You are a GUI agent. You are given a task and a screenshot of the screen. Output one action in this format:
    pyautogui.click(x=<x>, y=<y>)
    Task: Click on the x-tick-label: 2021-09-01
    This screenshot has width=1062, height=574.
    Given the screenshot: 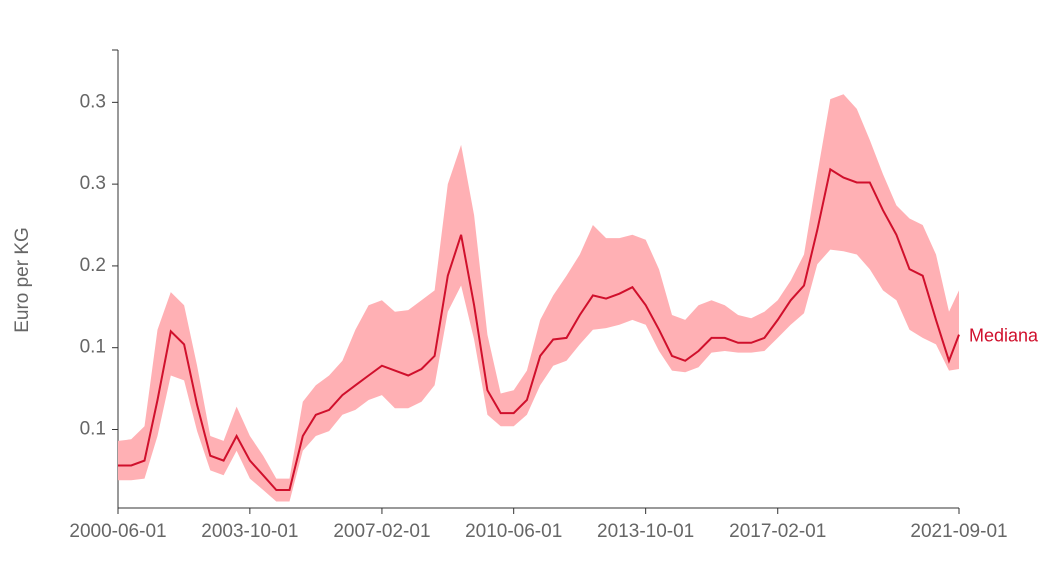 What is the action you would take?
    pyautogui.click(x=958, y=531)
    